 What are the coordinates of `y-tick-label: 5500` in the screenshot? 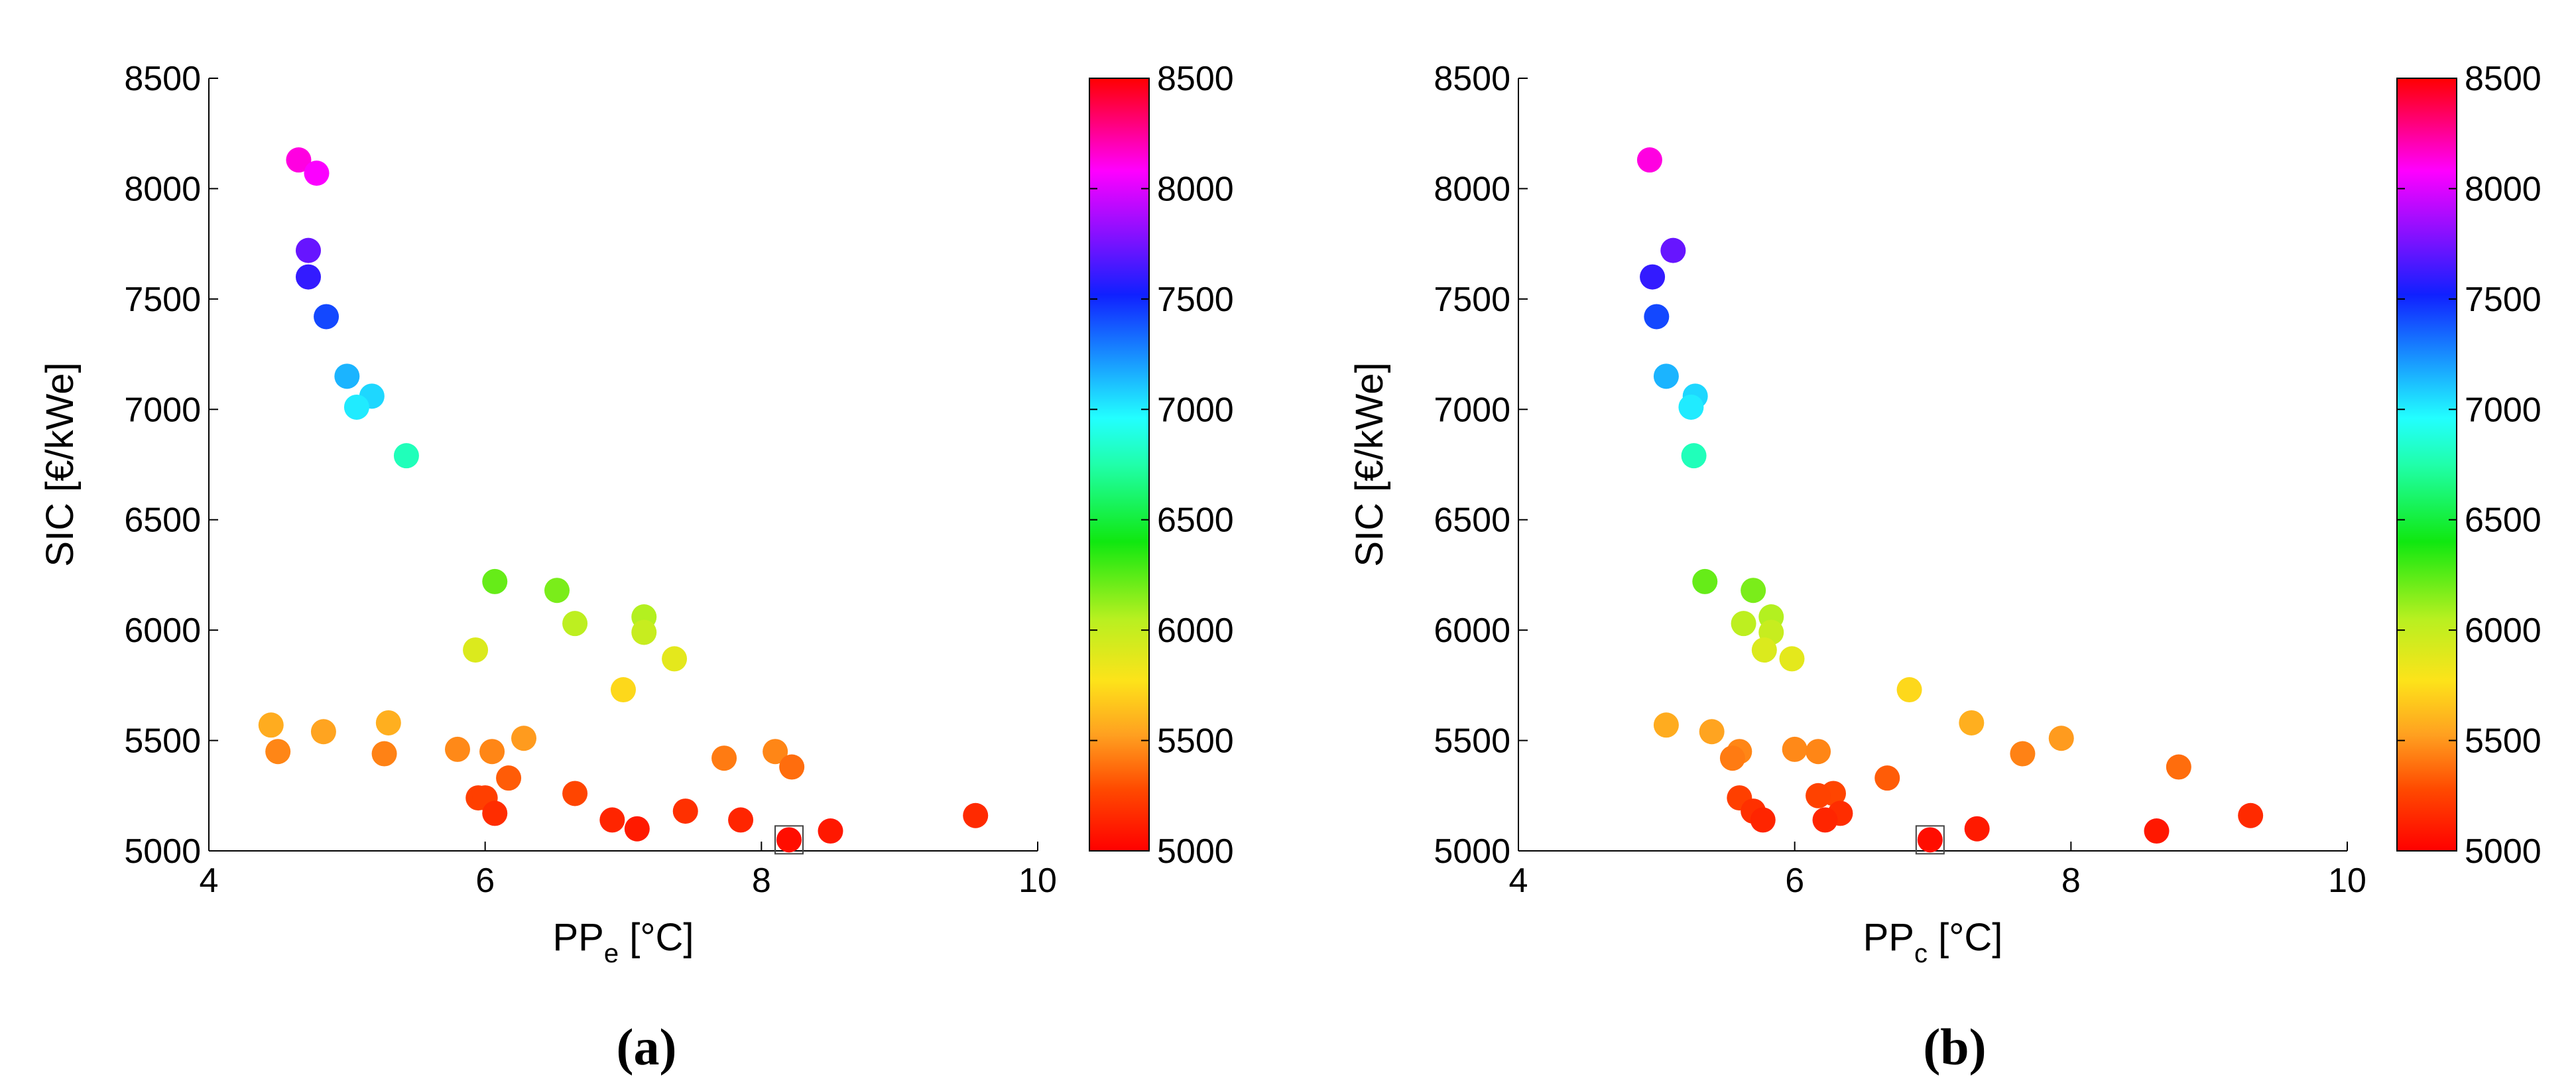 It's located at (1472, 741).